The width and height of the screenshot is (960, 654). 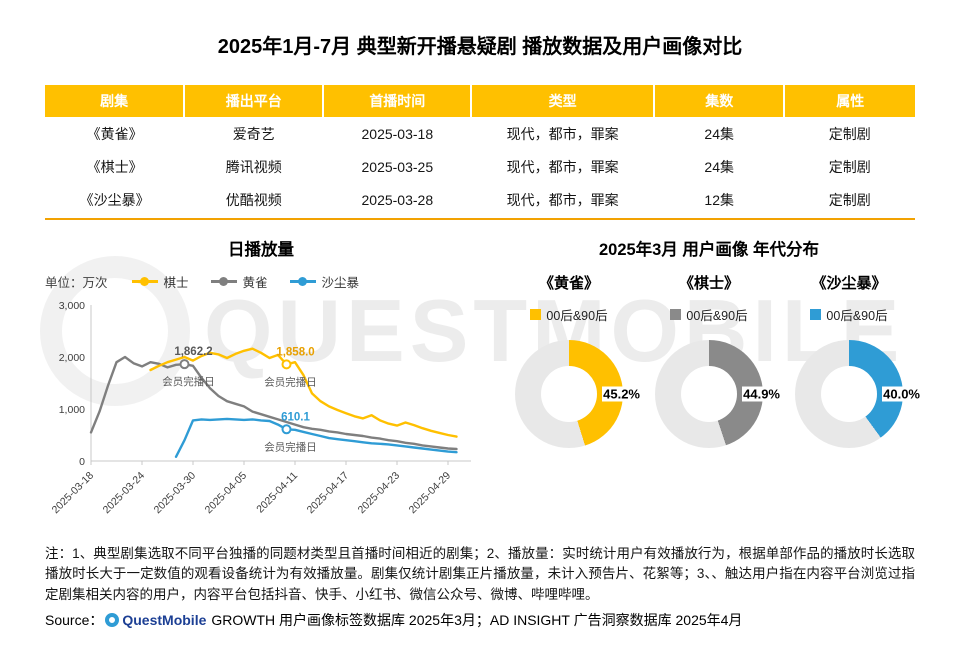 I want to click on svg-text: 3,000, so click(x=72, y=306).